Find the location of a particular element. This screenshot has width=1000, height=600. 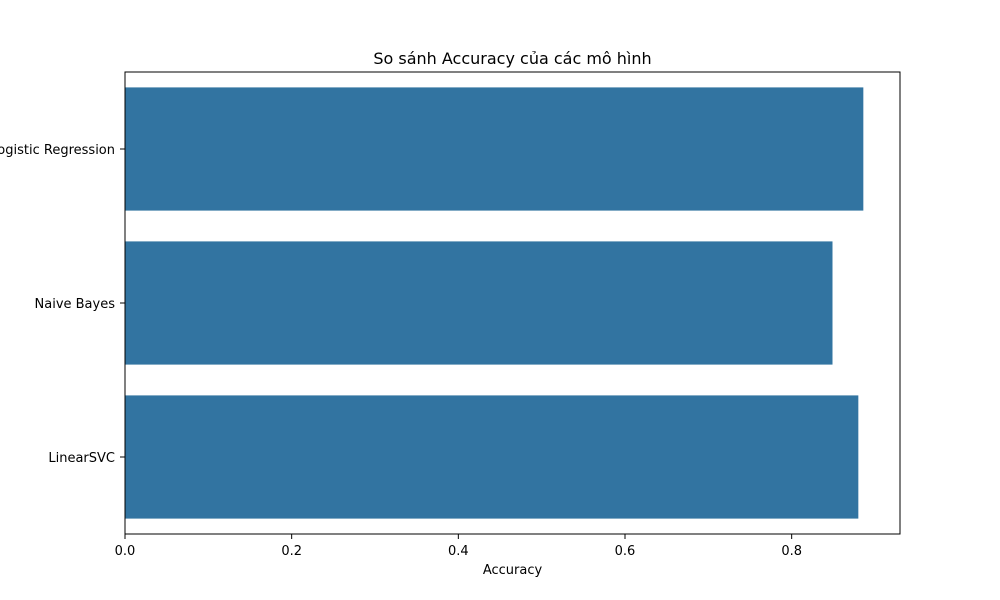

y-tick-label-2: LinearSVC is located at coordinates (81, 458).